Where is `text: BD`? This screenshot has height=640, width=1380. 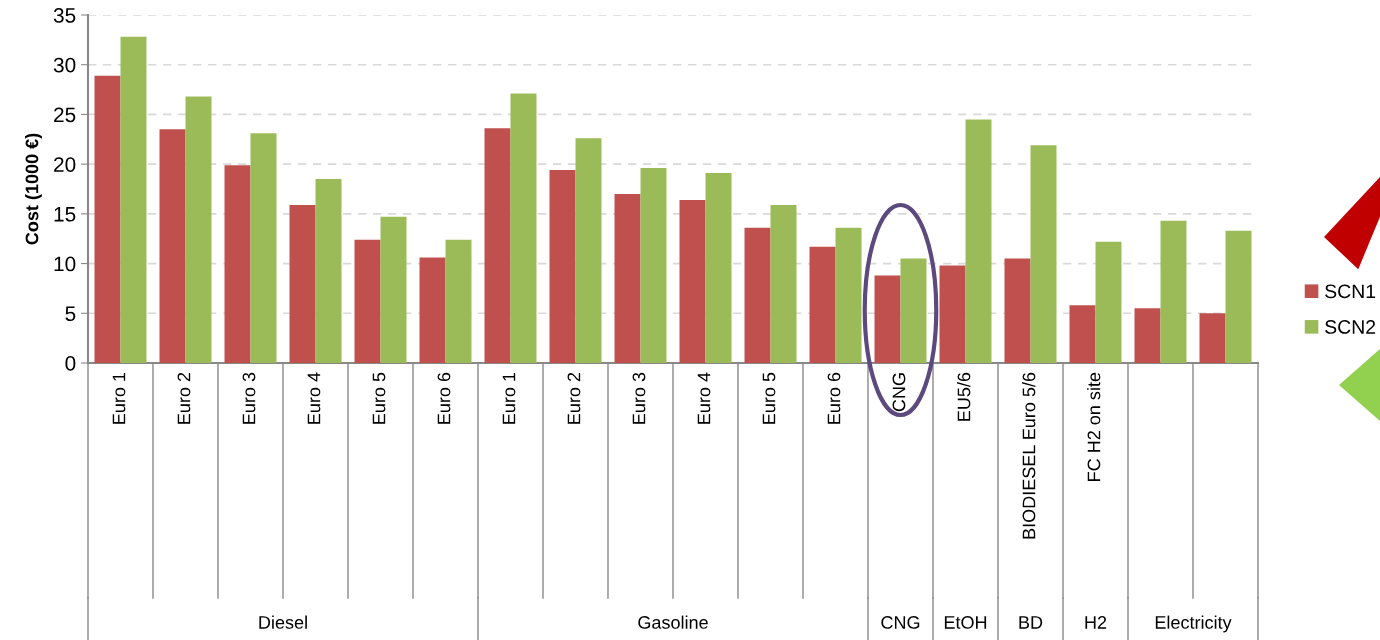
text: BD is located at coordinates (1031, 622).